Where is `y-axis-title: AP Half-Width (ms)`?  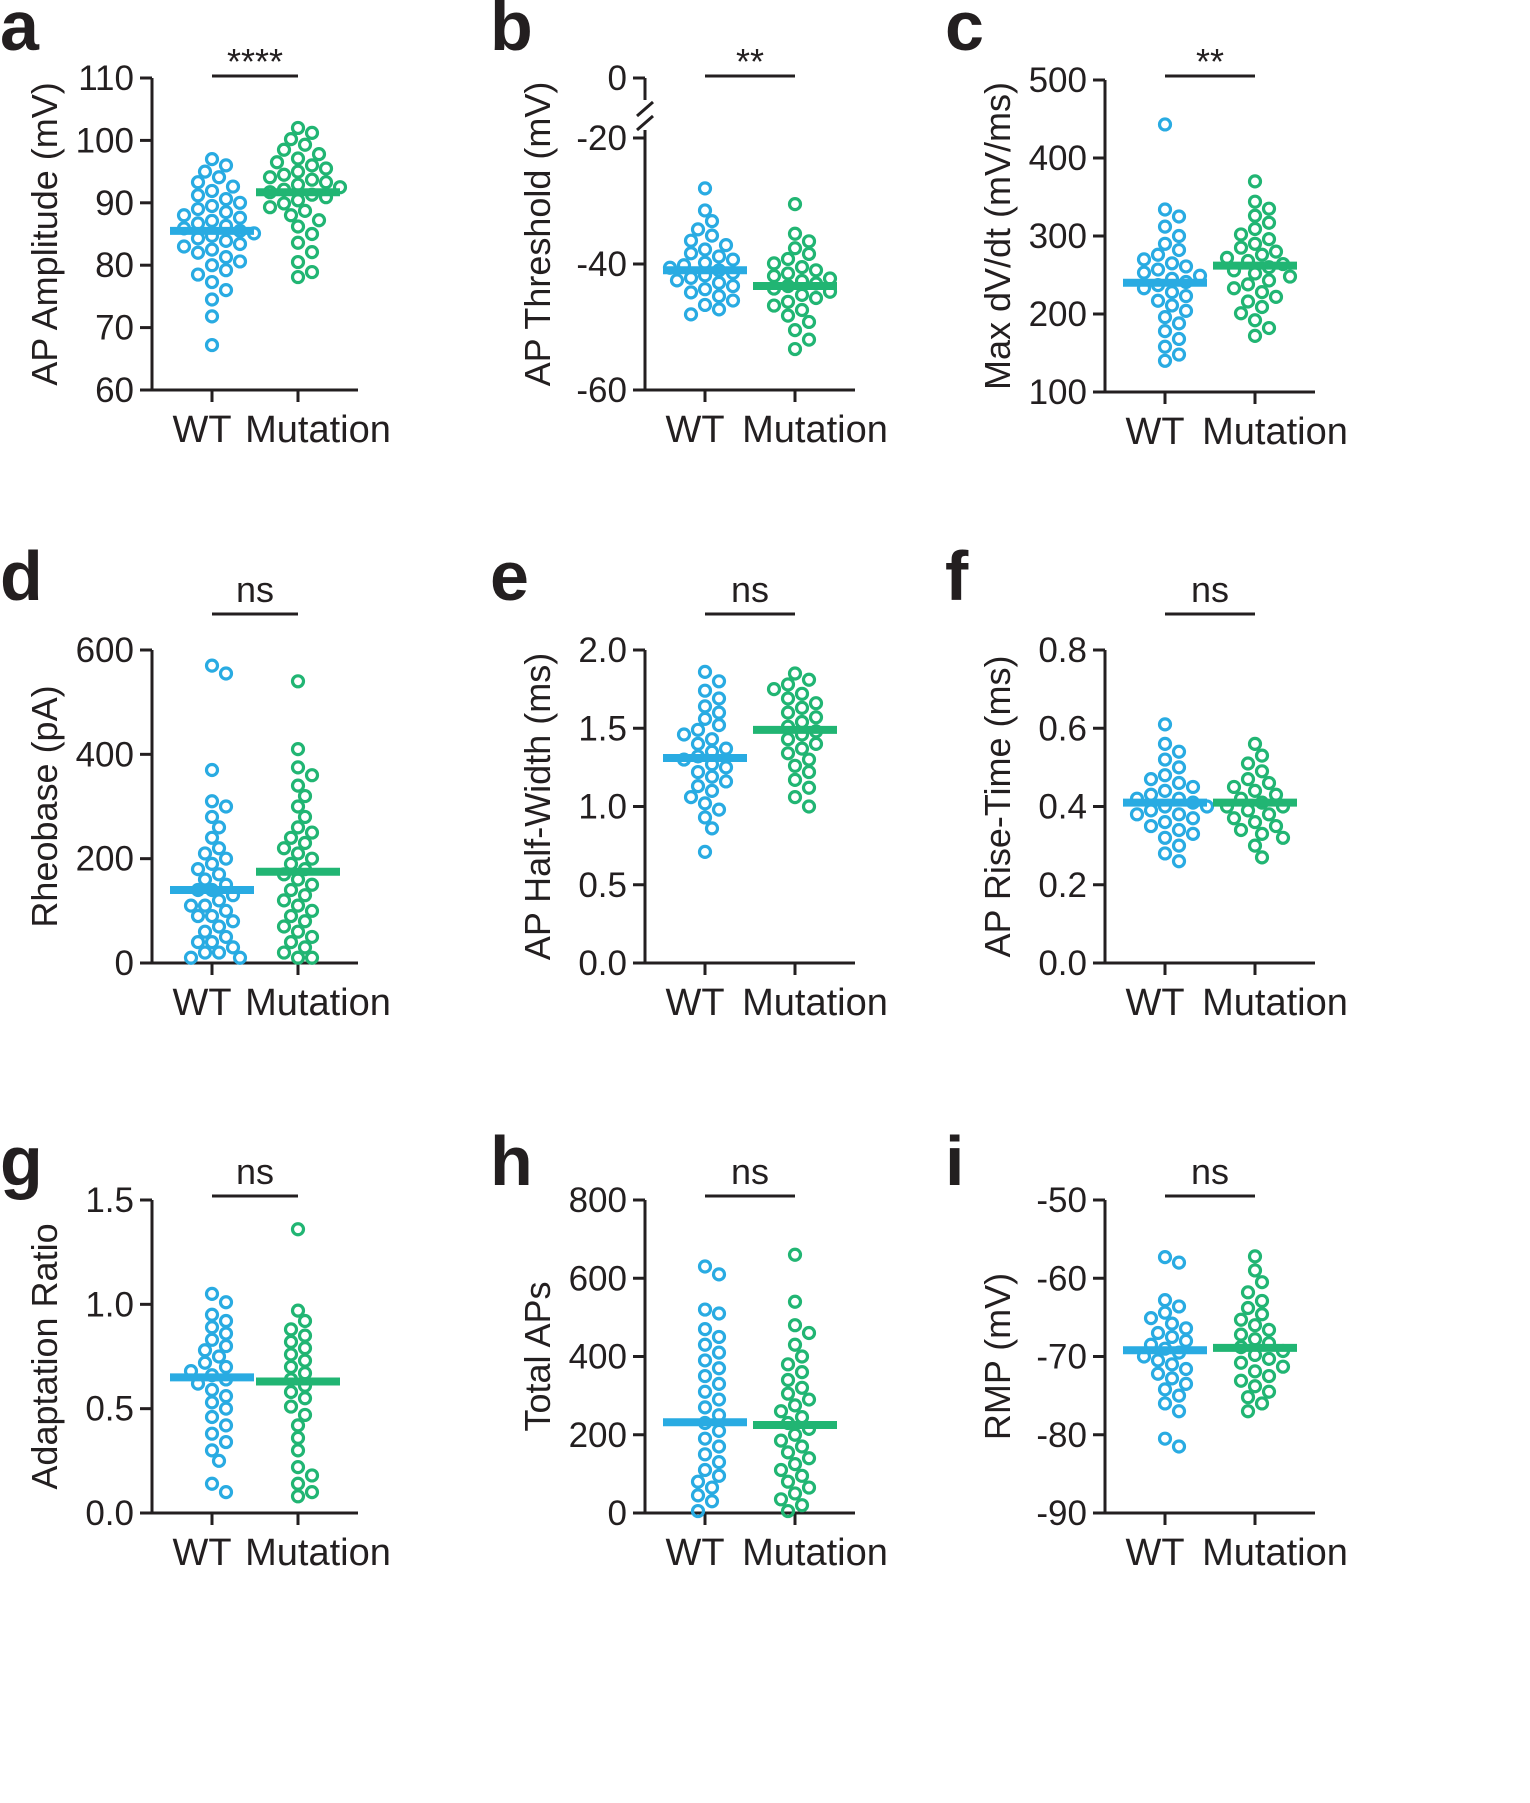 y-axis-title: AP Half-Width (ms) is located at coordinates (537, 806).